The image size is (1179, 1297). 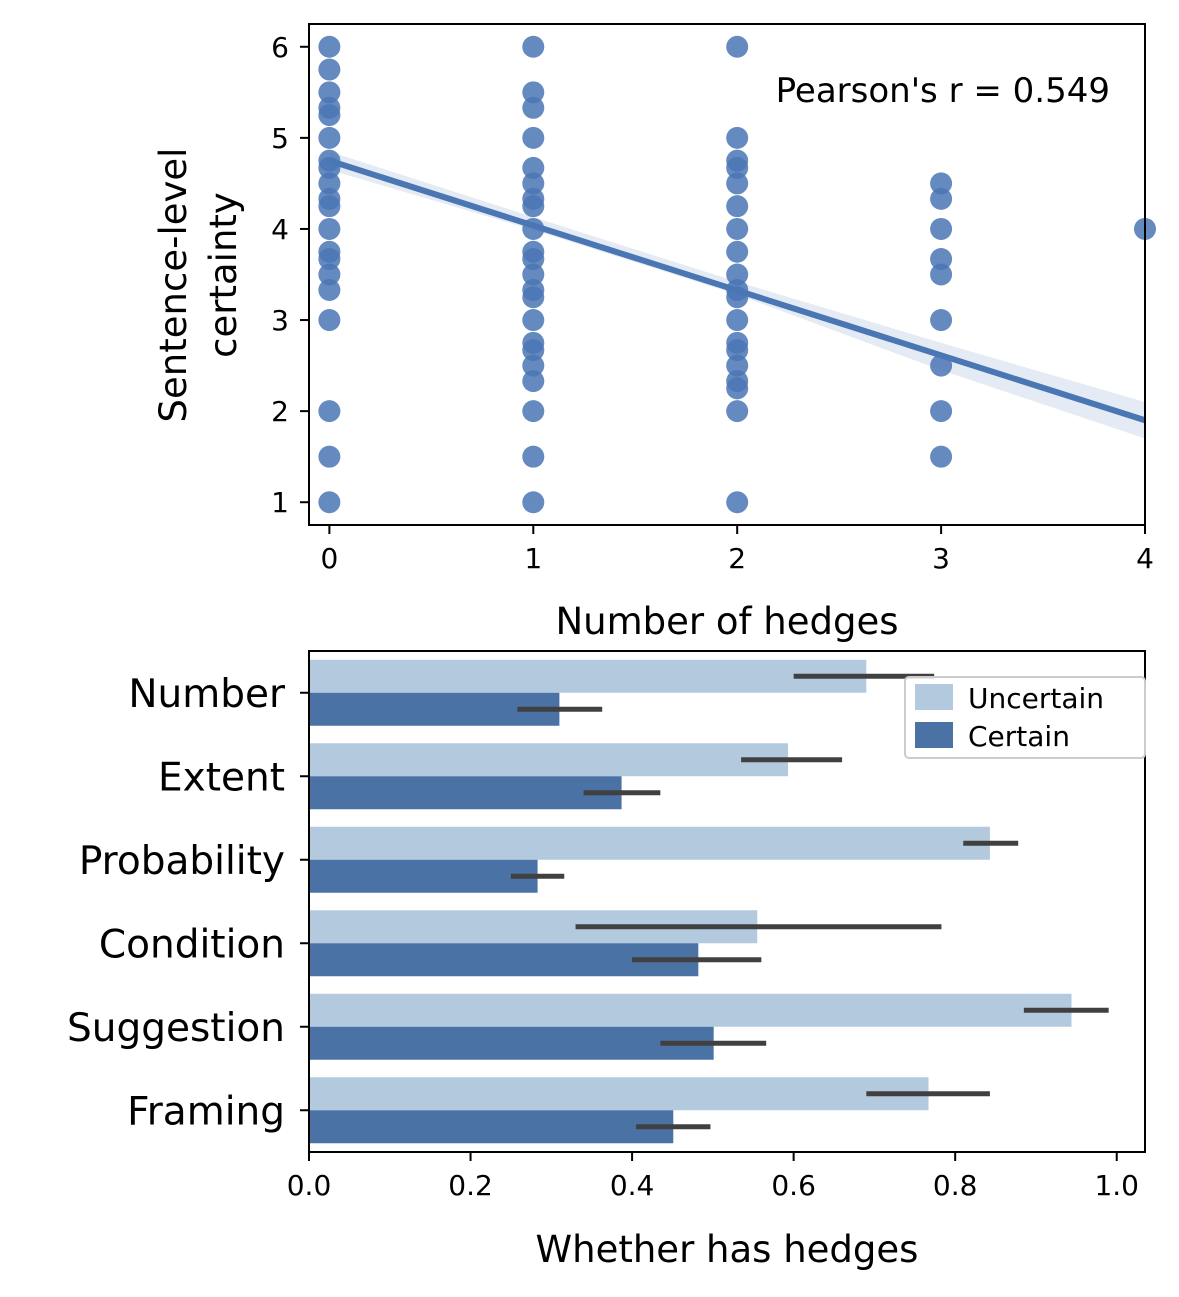 I want to click on regression-line-layer, so click(x=737, y=290).